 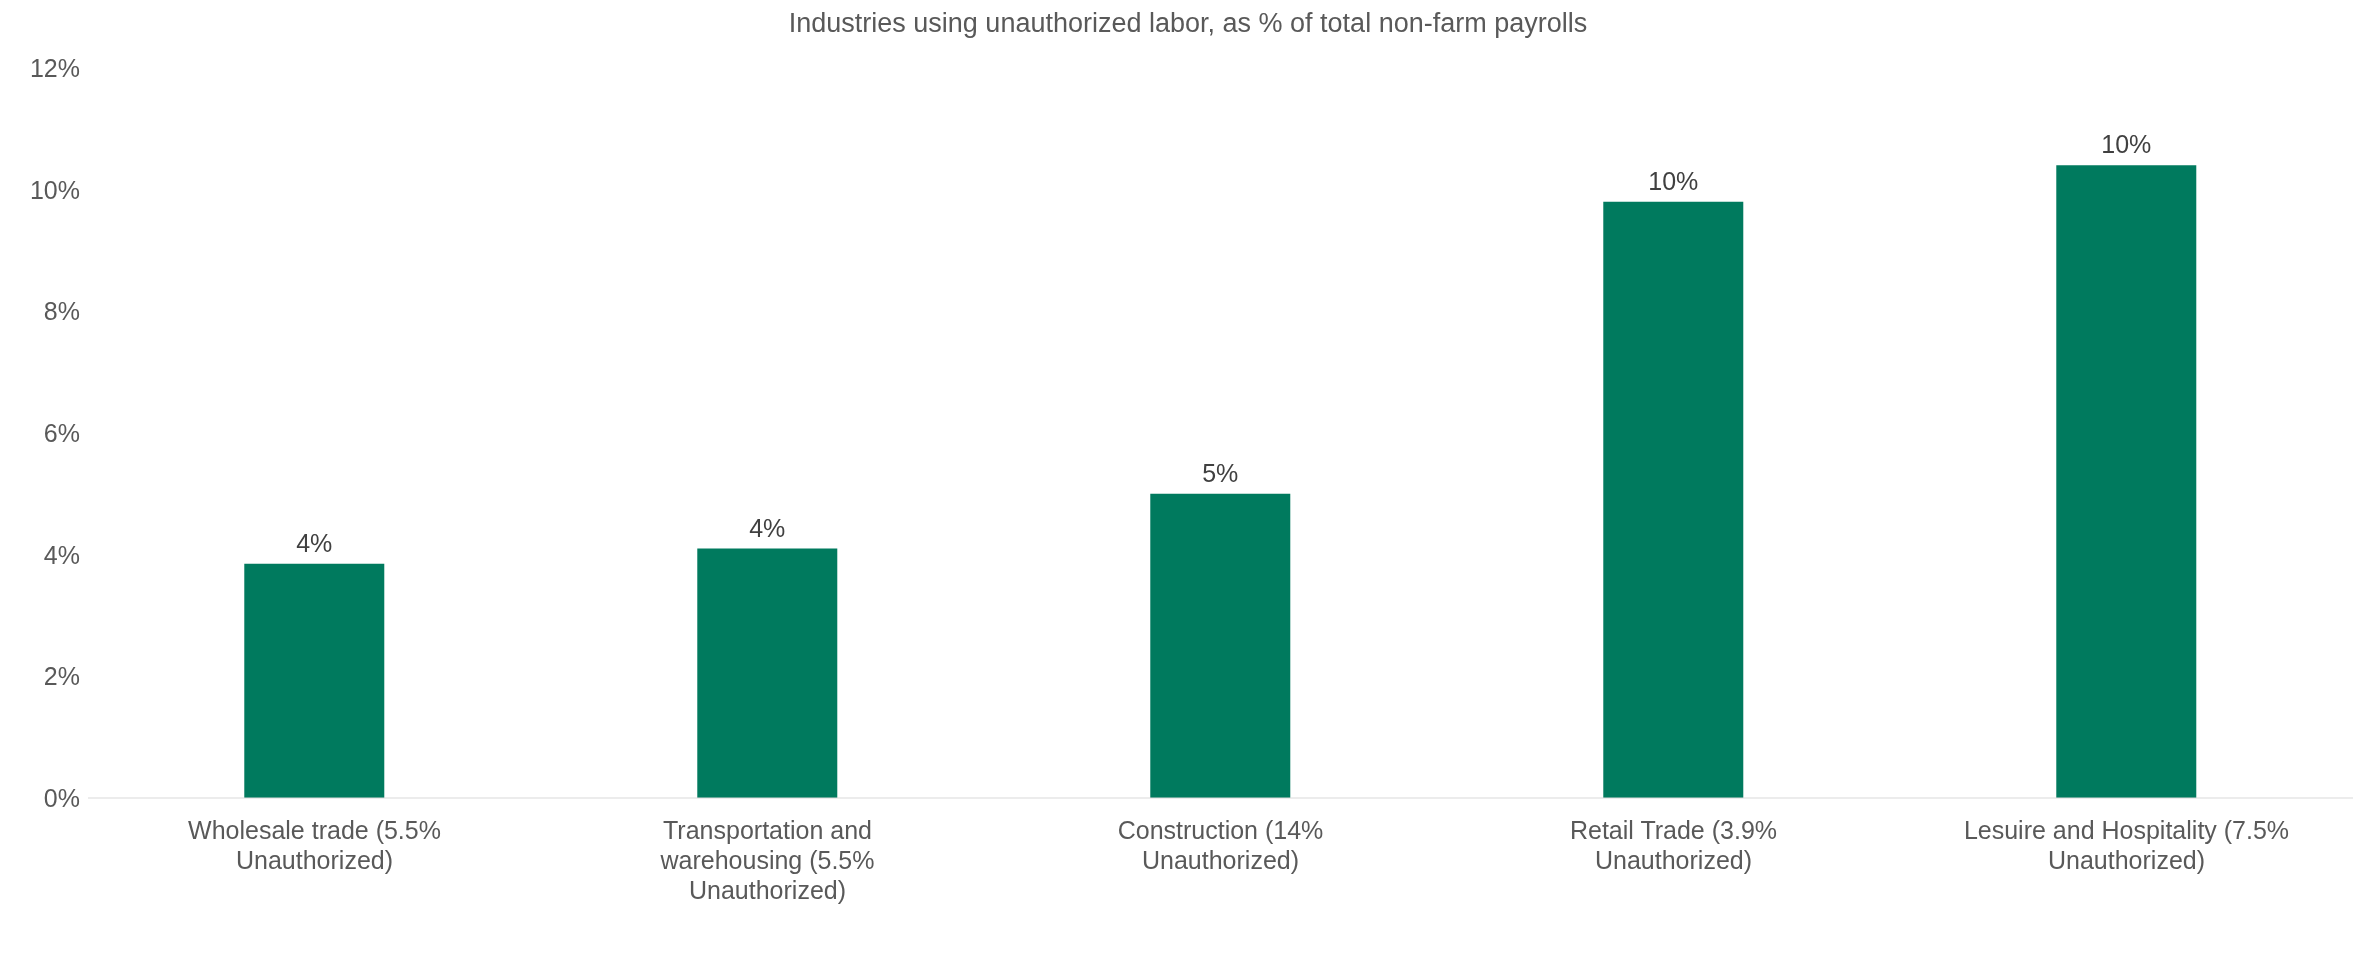 I want to click on x-tick-label: Transportation and warehousing (5.5% Unauthorized), so click(x=767, y=859).